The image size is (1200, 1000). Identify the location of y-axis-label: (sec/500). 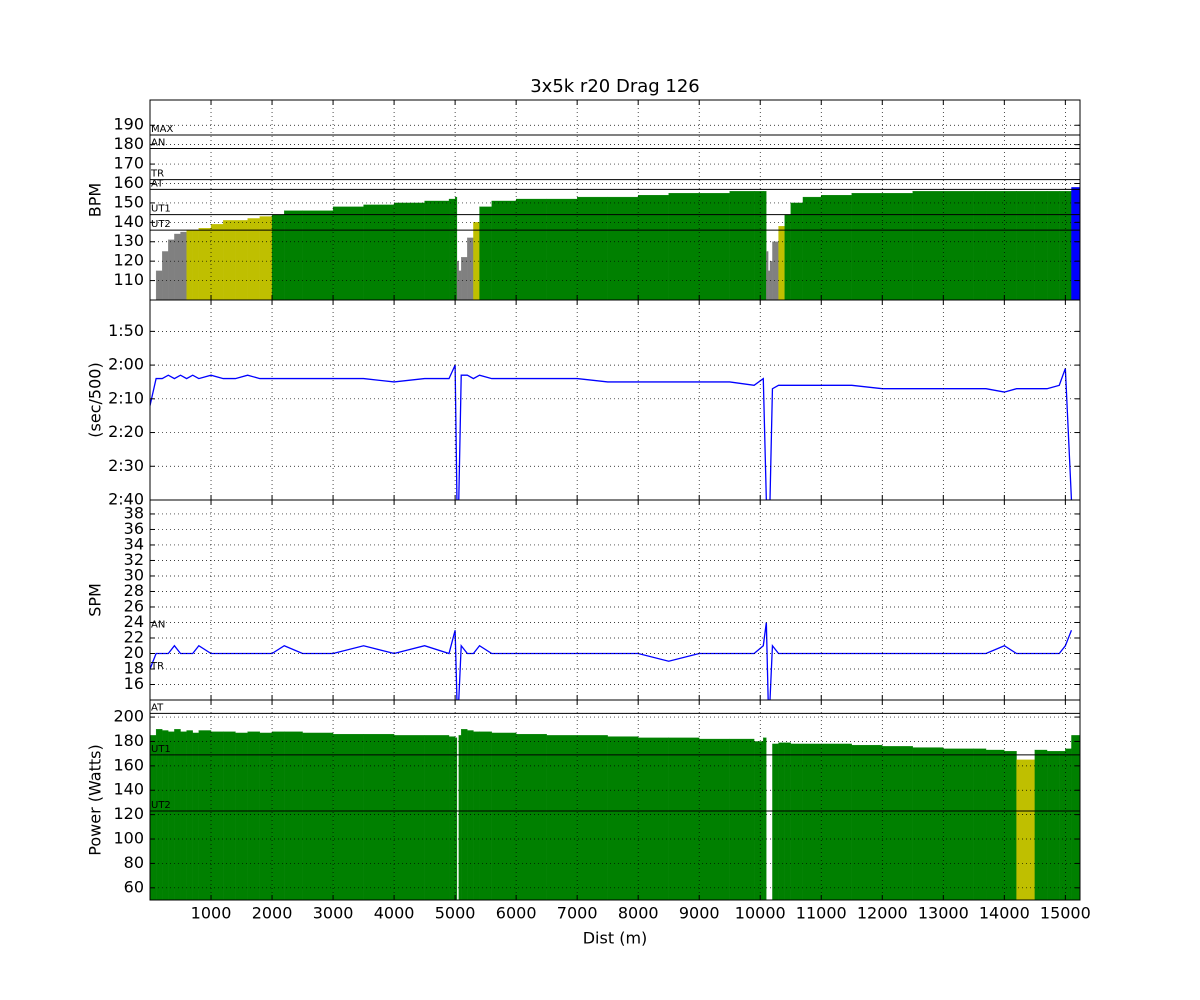
(95, 399).